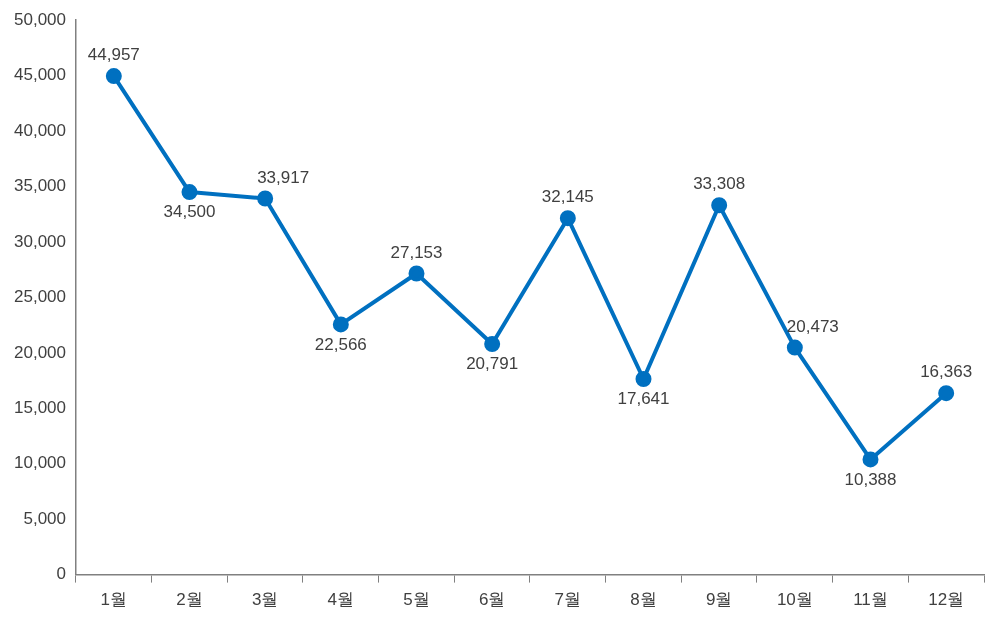  I want to click on data-label: 33,917, so click(283, 177).